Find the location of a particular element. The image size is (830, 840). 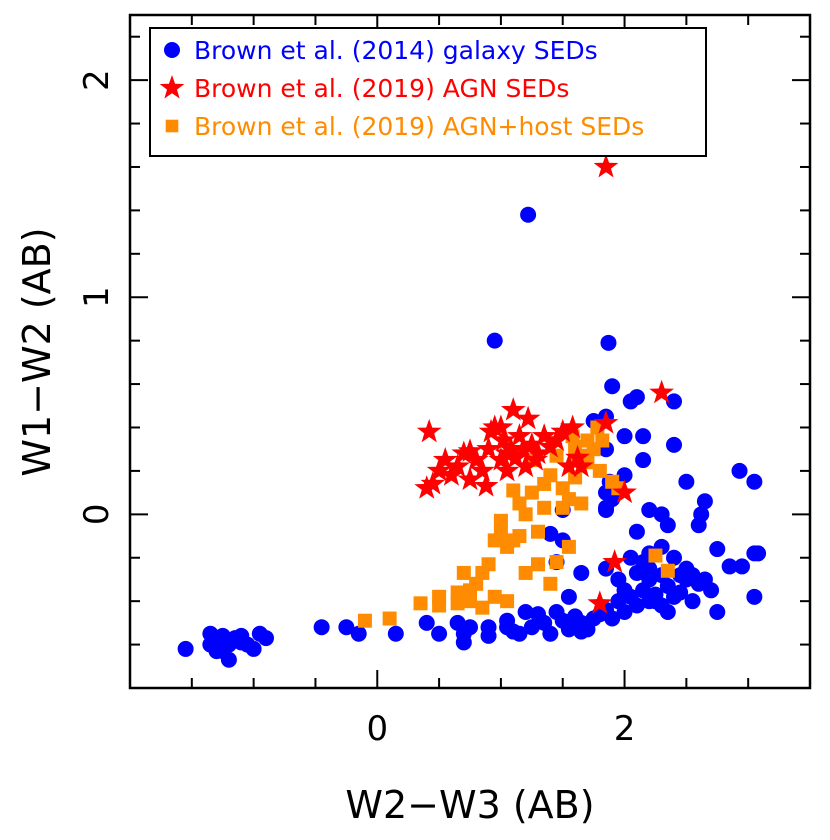

x-tick-label: 0 is located at coordinates (377, 729).